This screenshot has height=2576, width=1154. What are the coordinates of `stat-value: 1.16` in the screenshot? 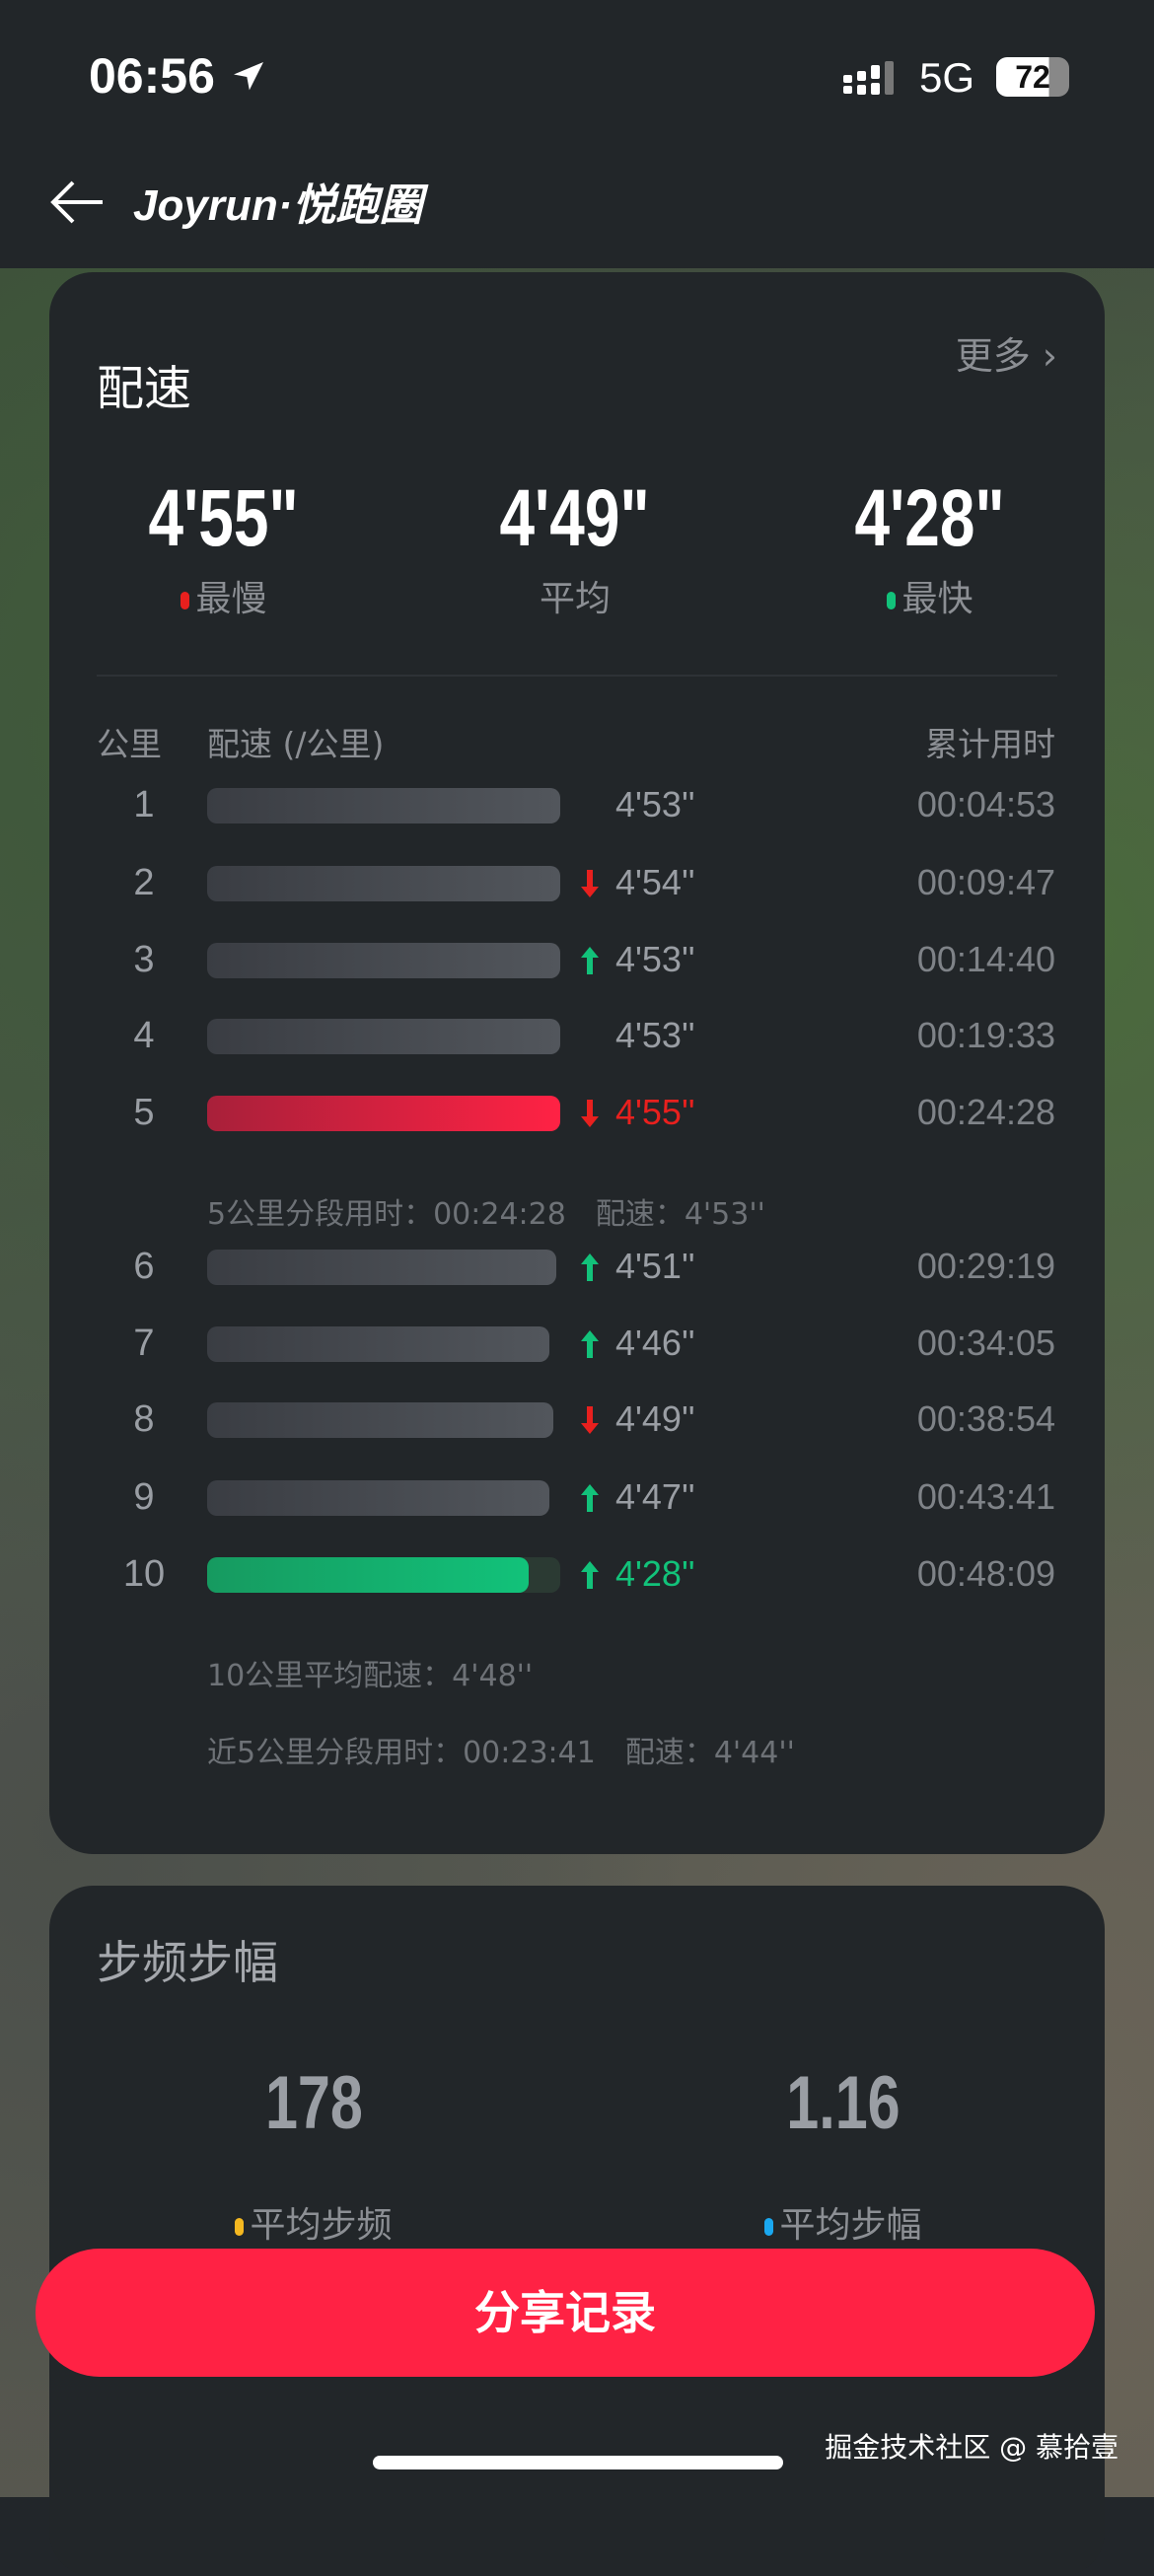 It's located at (844, 2103).